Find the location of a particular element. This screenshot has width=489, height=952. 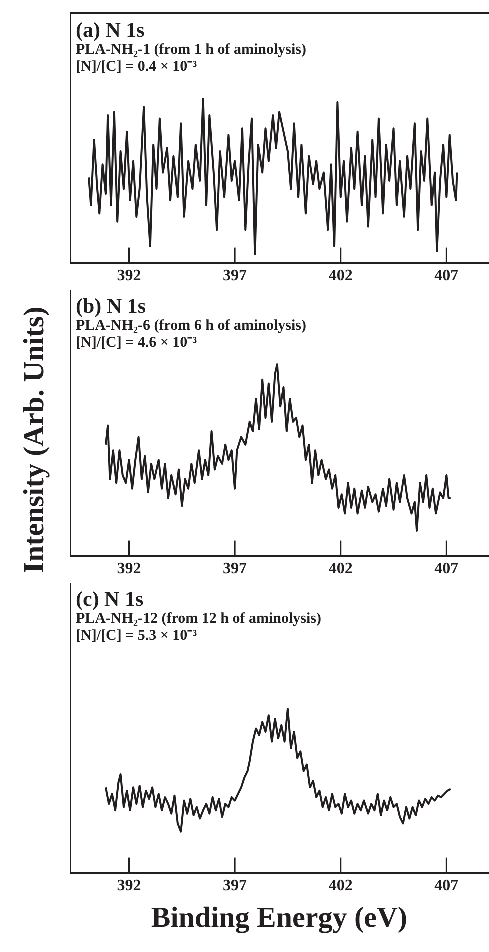

y-axis-title: Intensity (Arb. Units) is located at coordinates (35, 440).